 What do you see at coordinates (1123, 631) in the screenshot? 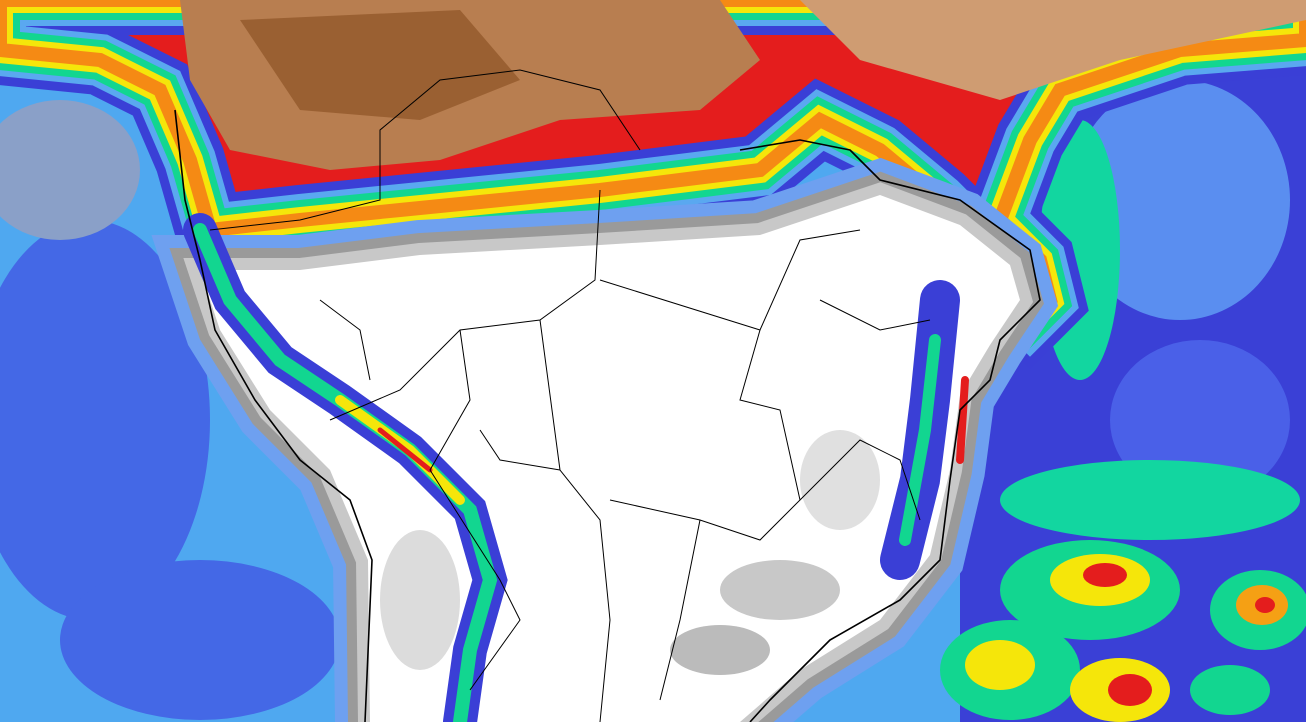
I see `storm-cells` at bounding box center [1123, 631].